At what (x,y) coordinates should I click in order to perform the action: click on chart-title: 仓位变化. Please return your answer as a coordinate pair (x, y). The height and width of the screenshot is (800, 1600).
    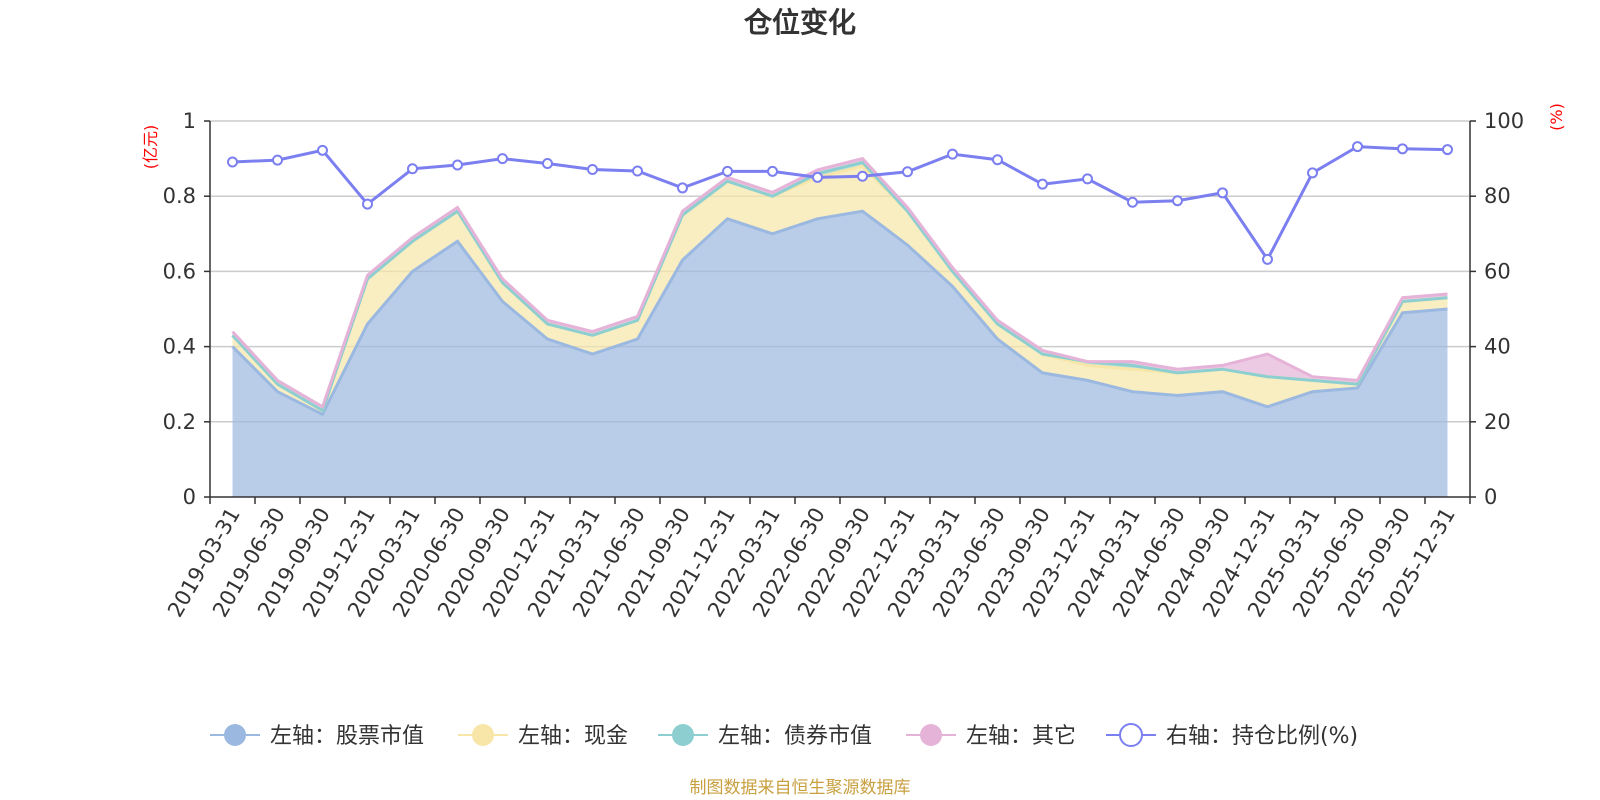
    Looking at the image, I should click on (800, 22).